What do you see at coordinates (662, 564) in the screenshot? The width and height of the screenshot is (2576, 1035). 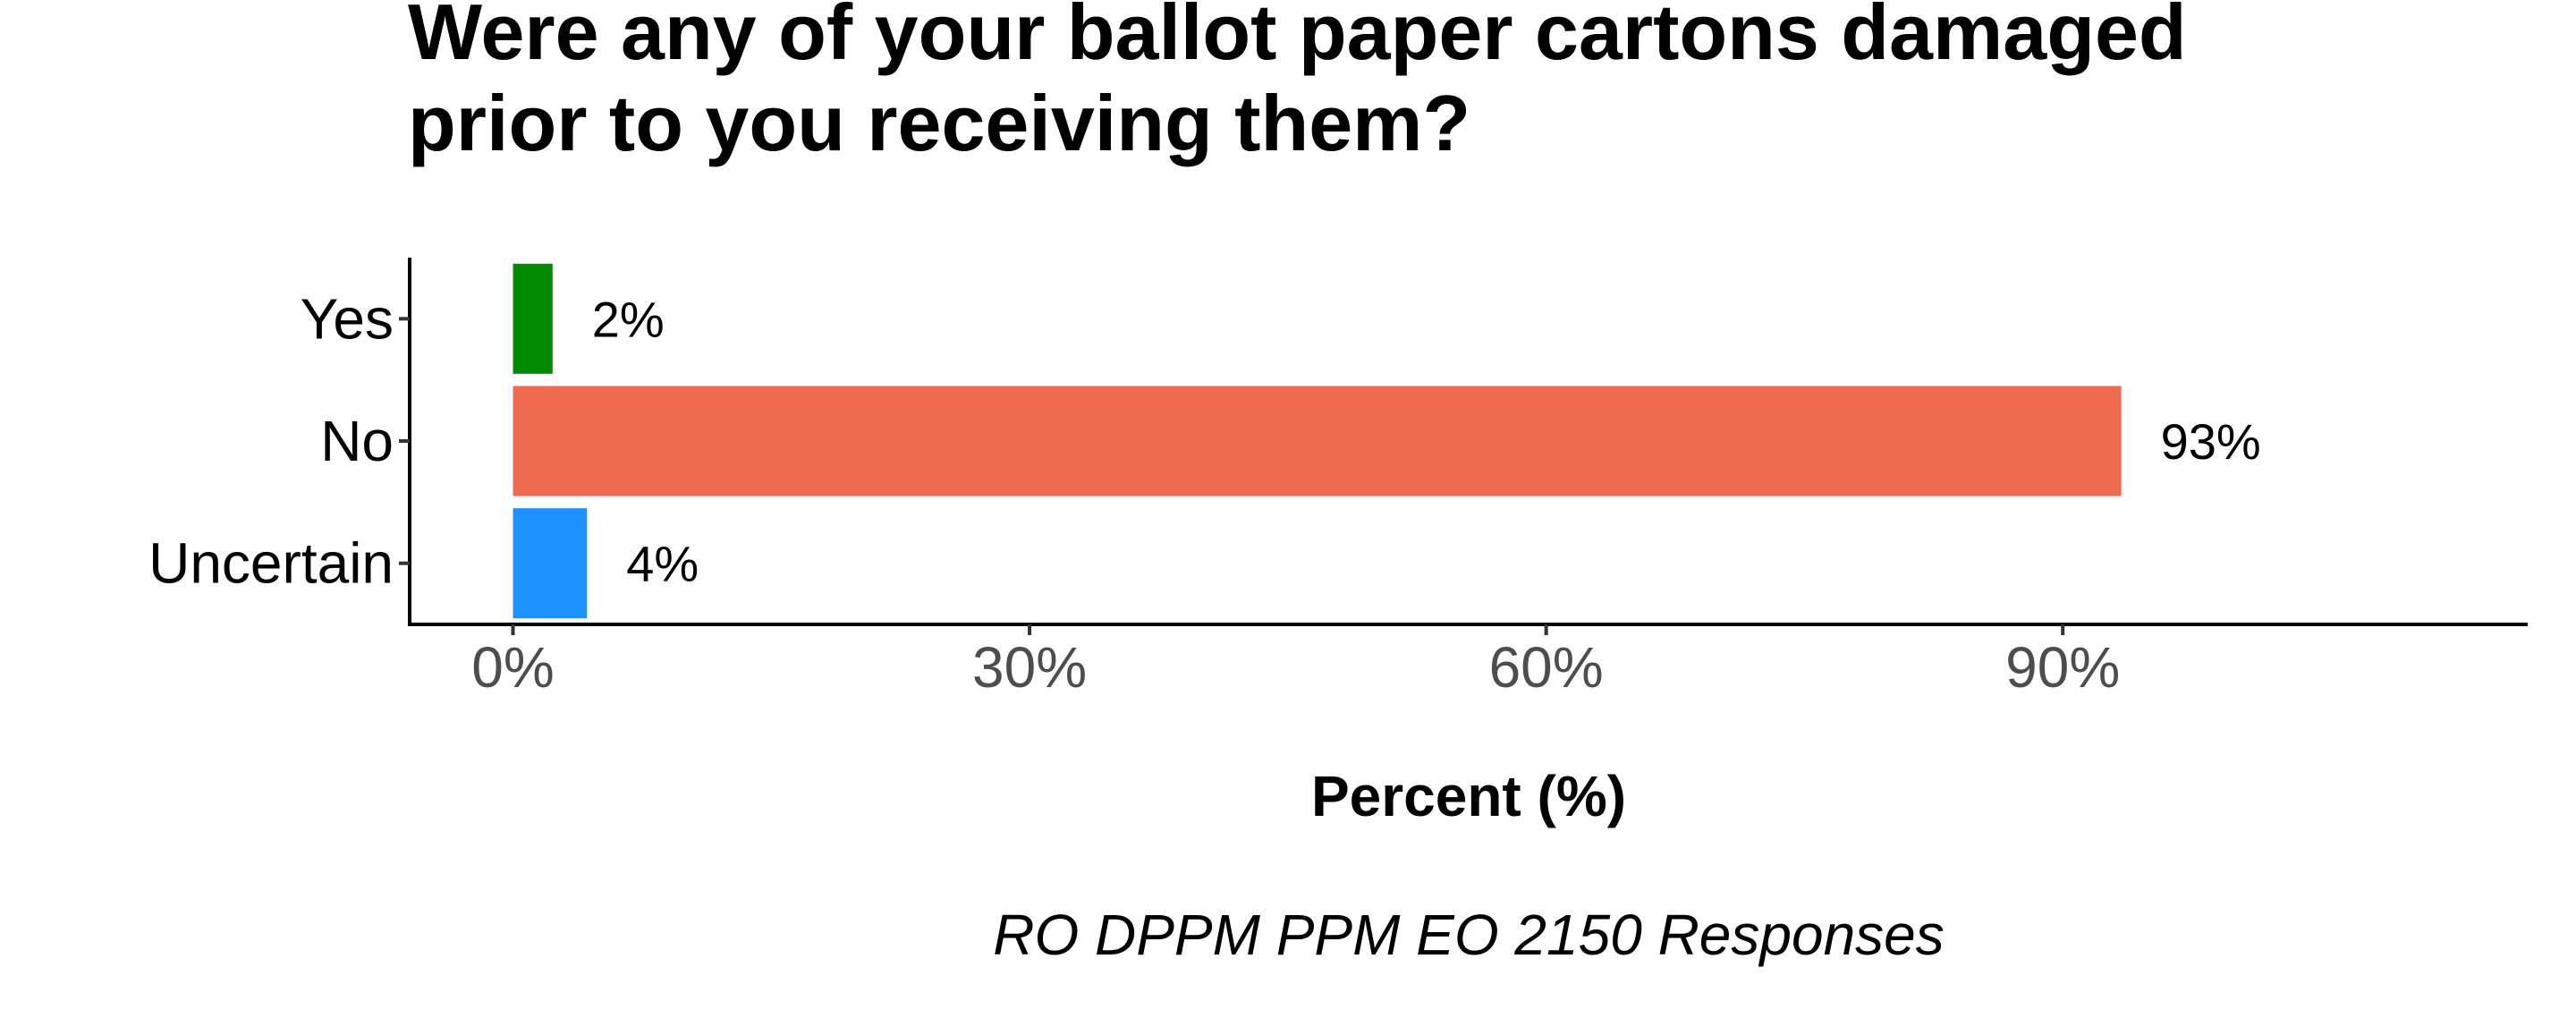 I see `data-label-uncertain: 4%` at bounding box center [662, 564].